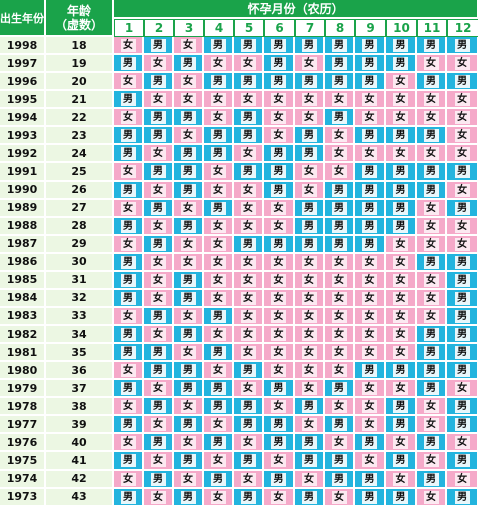  I want to click on age-cell: 28, so click(80, 226).